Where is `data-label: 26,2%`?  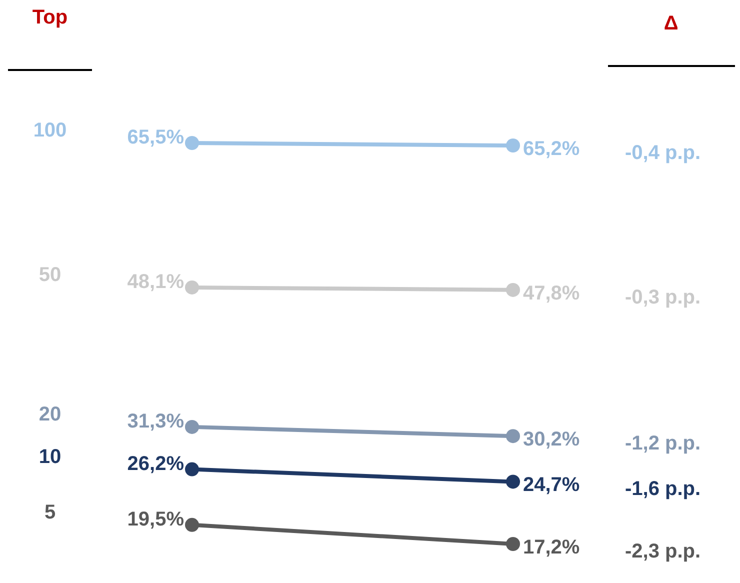 data-label: 26,2% is located at coordinates (155, 463).